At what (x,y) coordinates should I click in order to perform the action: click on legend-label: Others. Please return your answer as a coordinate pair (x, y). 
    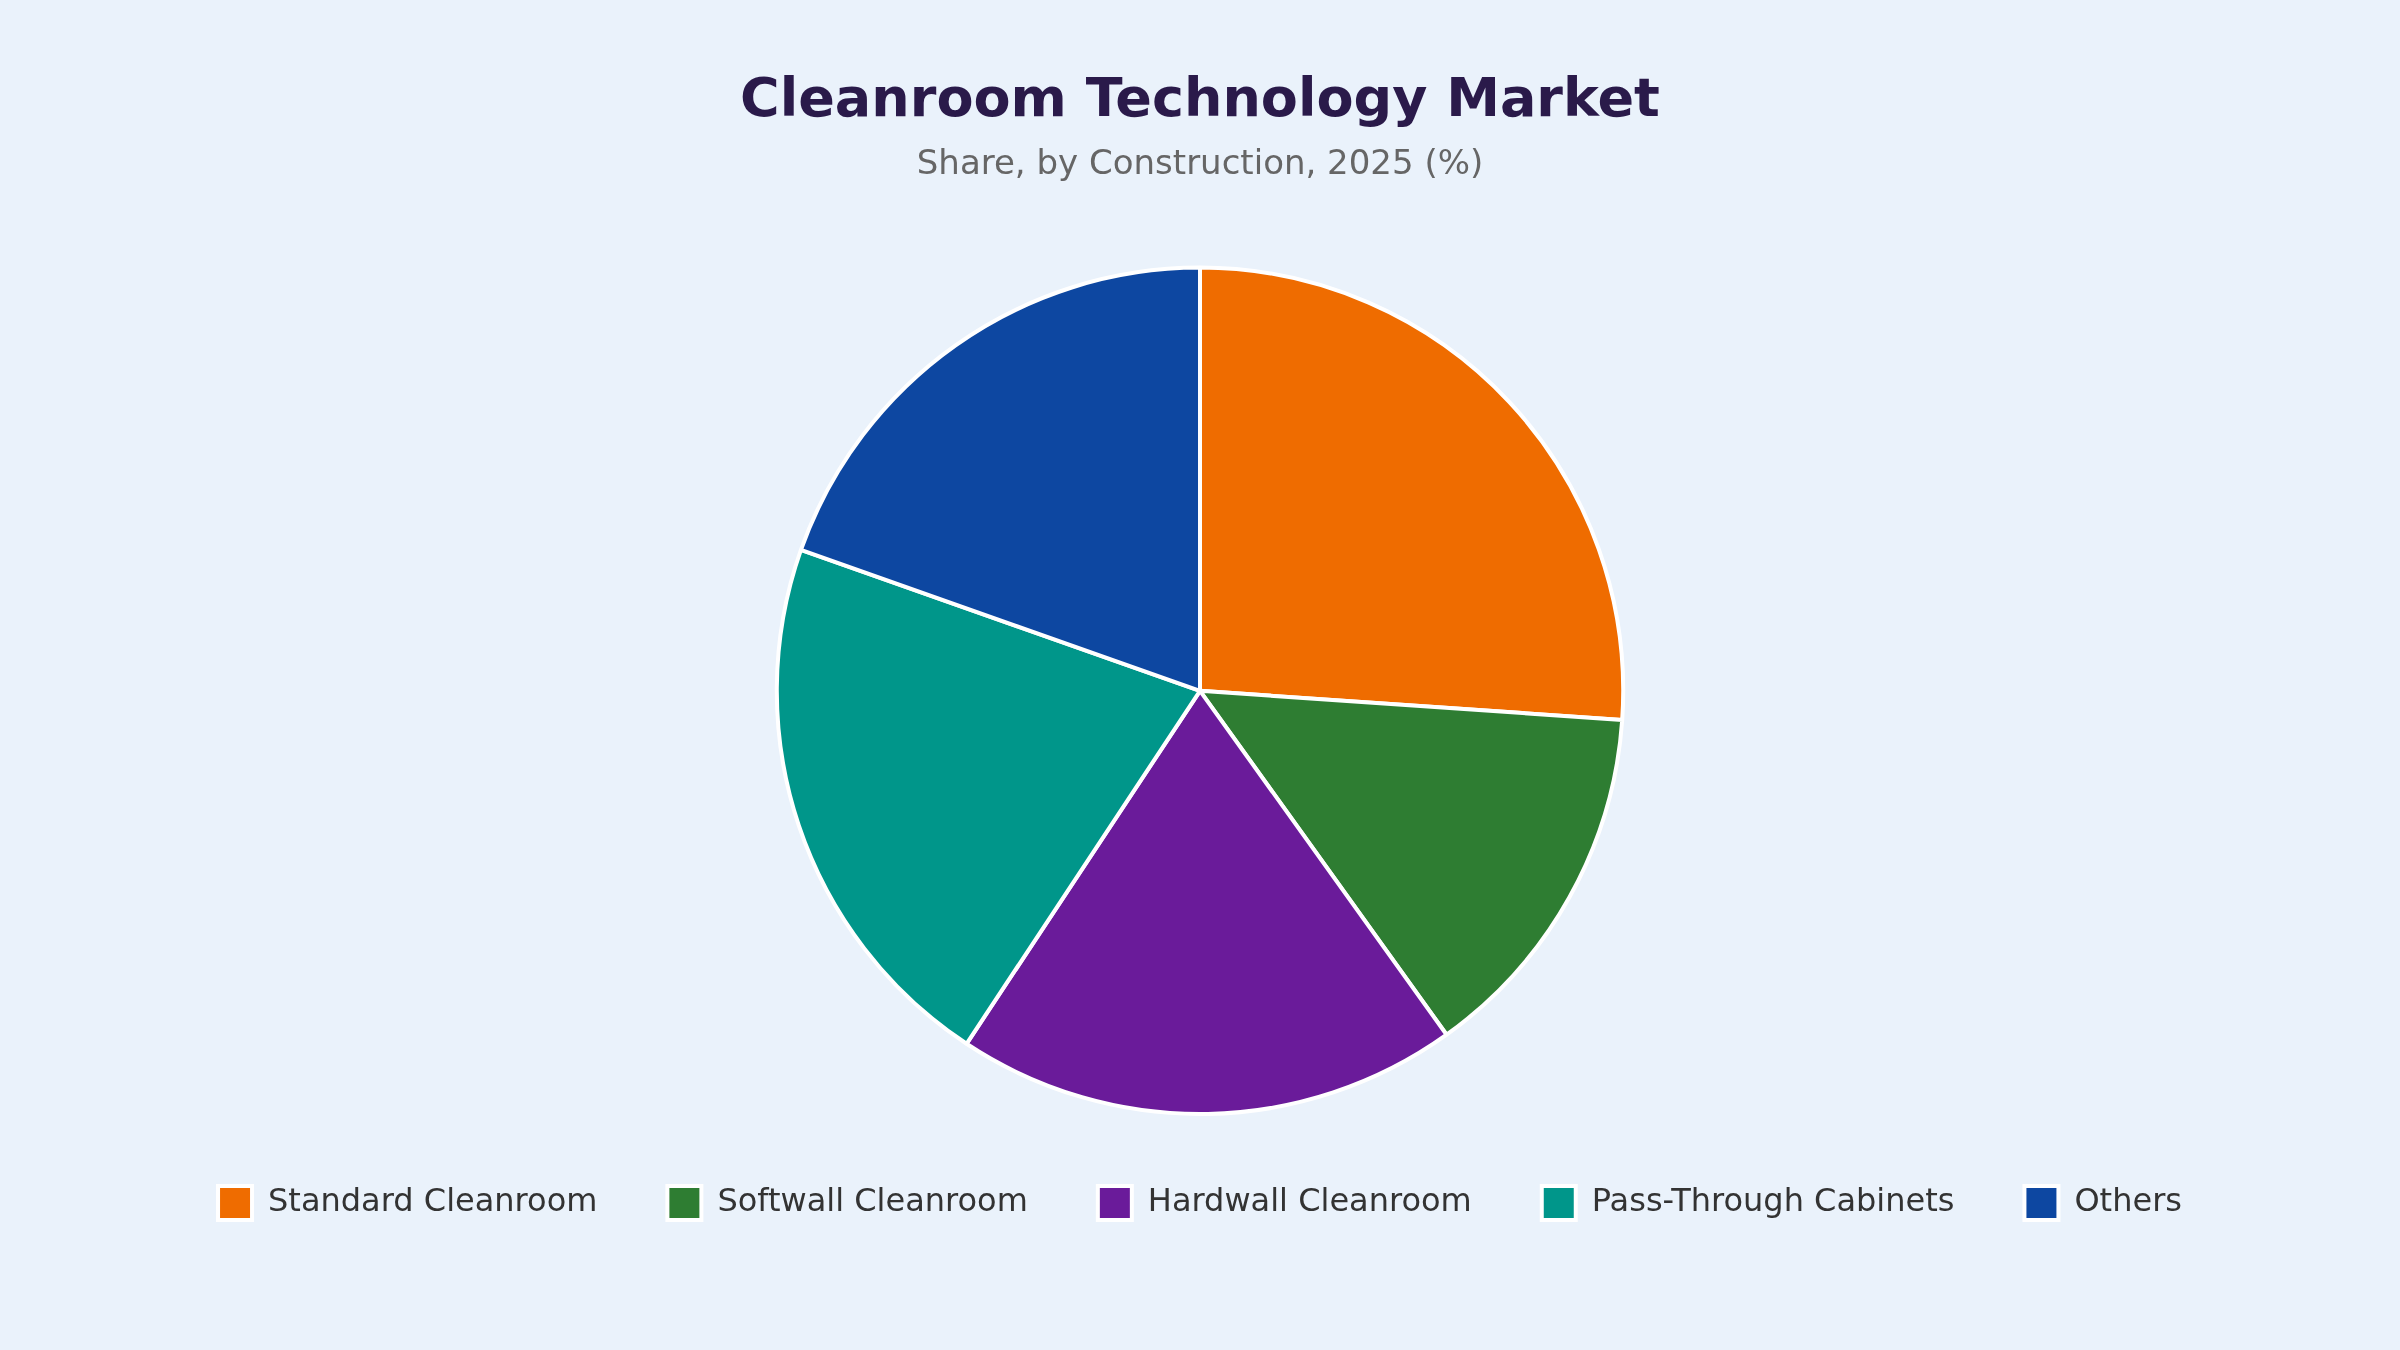
    Looking at the image, I should click on (2128, 1200).